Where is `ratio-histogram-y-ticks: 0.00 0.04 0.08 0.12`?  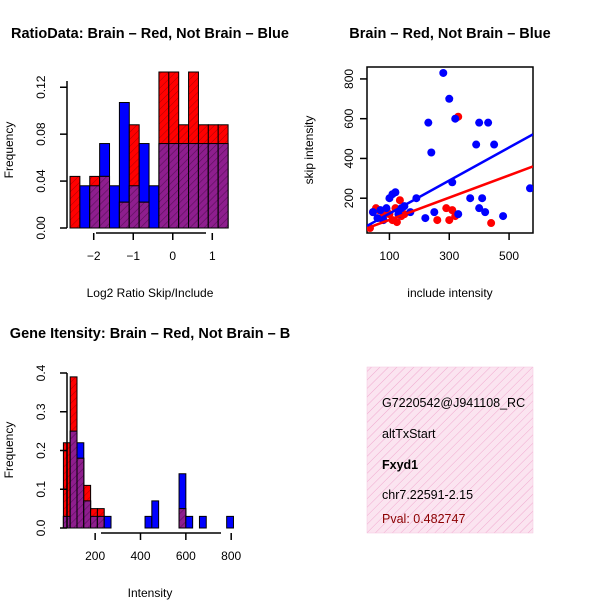 ratio-histogram-y-ticks: 0.00 0.04 0.08 0.12 is located at coordinates (50, 157).